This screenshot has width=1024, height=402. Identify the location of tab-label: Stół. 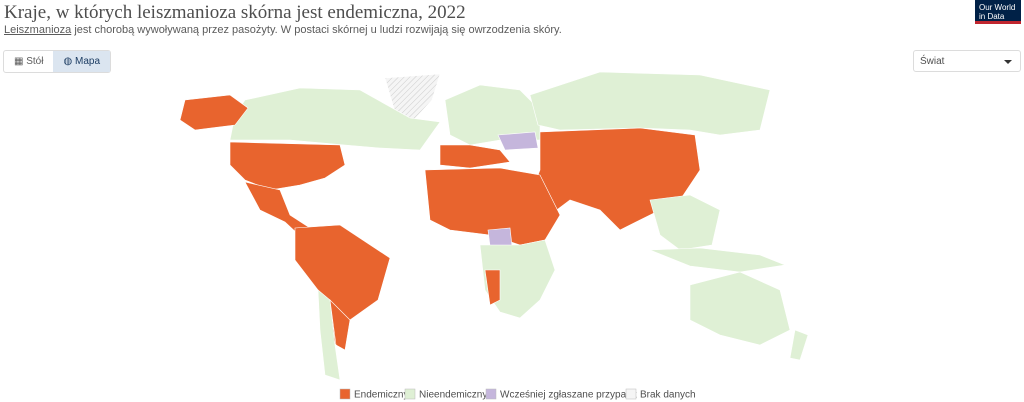
(35, 61).